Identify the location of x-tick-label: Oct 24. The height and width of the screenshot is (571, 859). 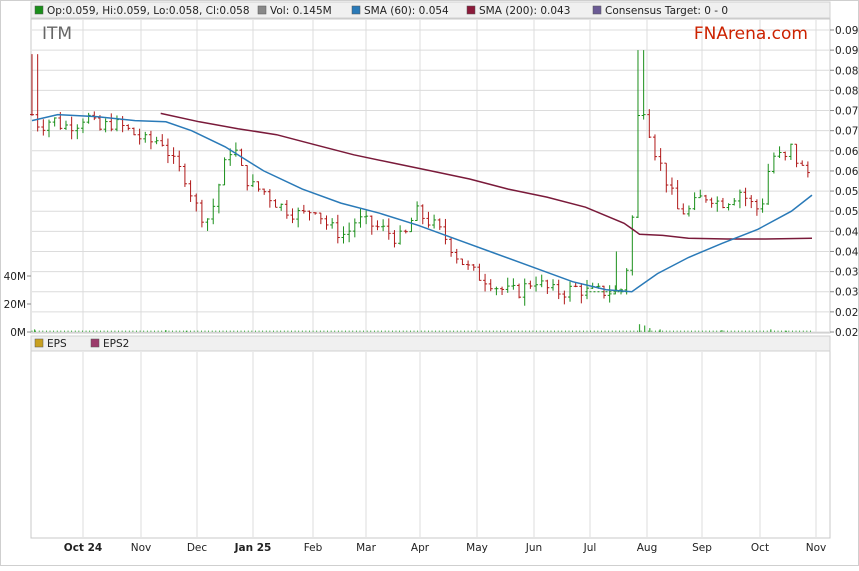
(83, 548).